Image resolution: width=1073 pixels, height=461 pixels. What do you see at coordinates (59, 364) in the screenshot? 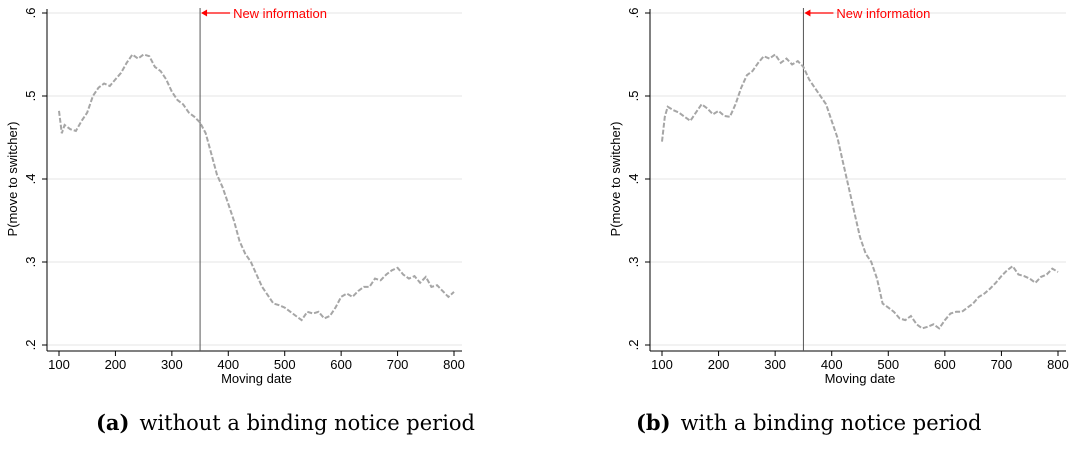
I see `chart-a-x-tick-label: 100` at bounding box center [59, 364].